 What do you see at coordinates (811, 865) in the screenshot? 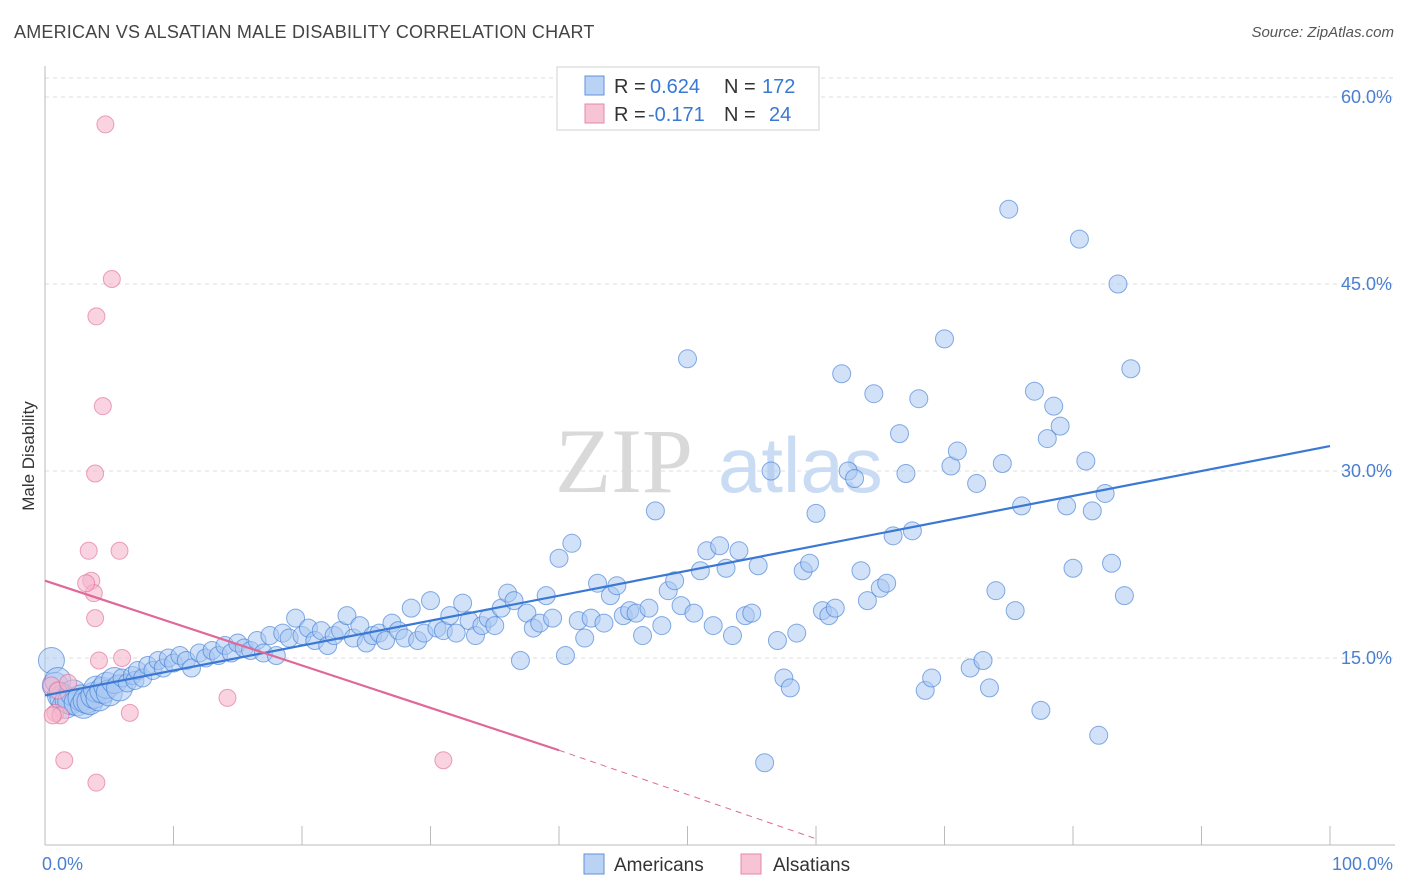
I see `bottom-legend-alsatians: Alsatians` at bounding box center [811, 865].